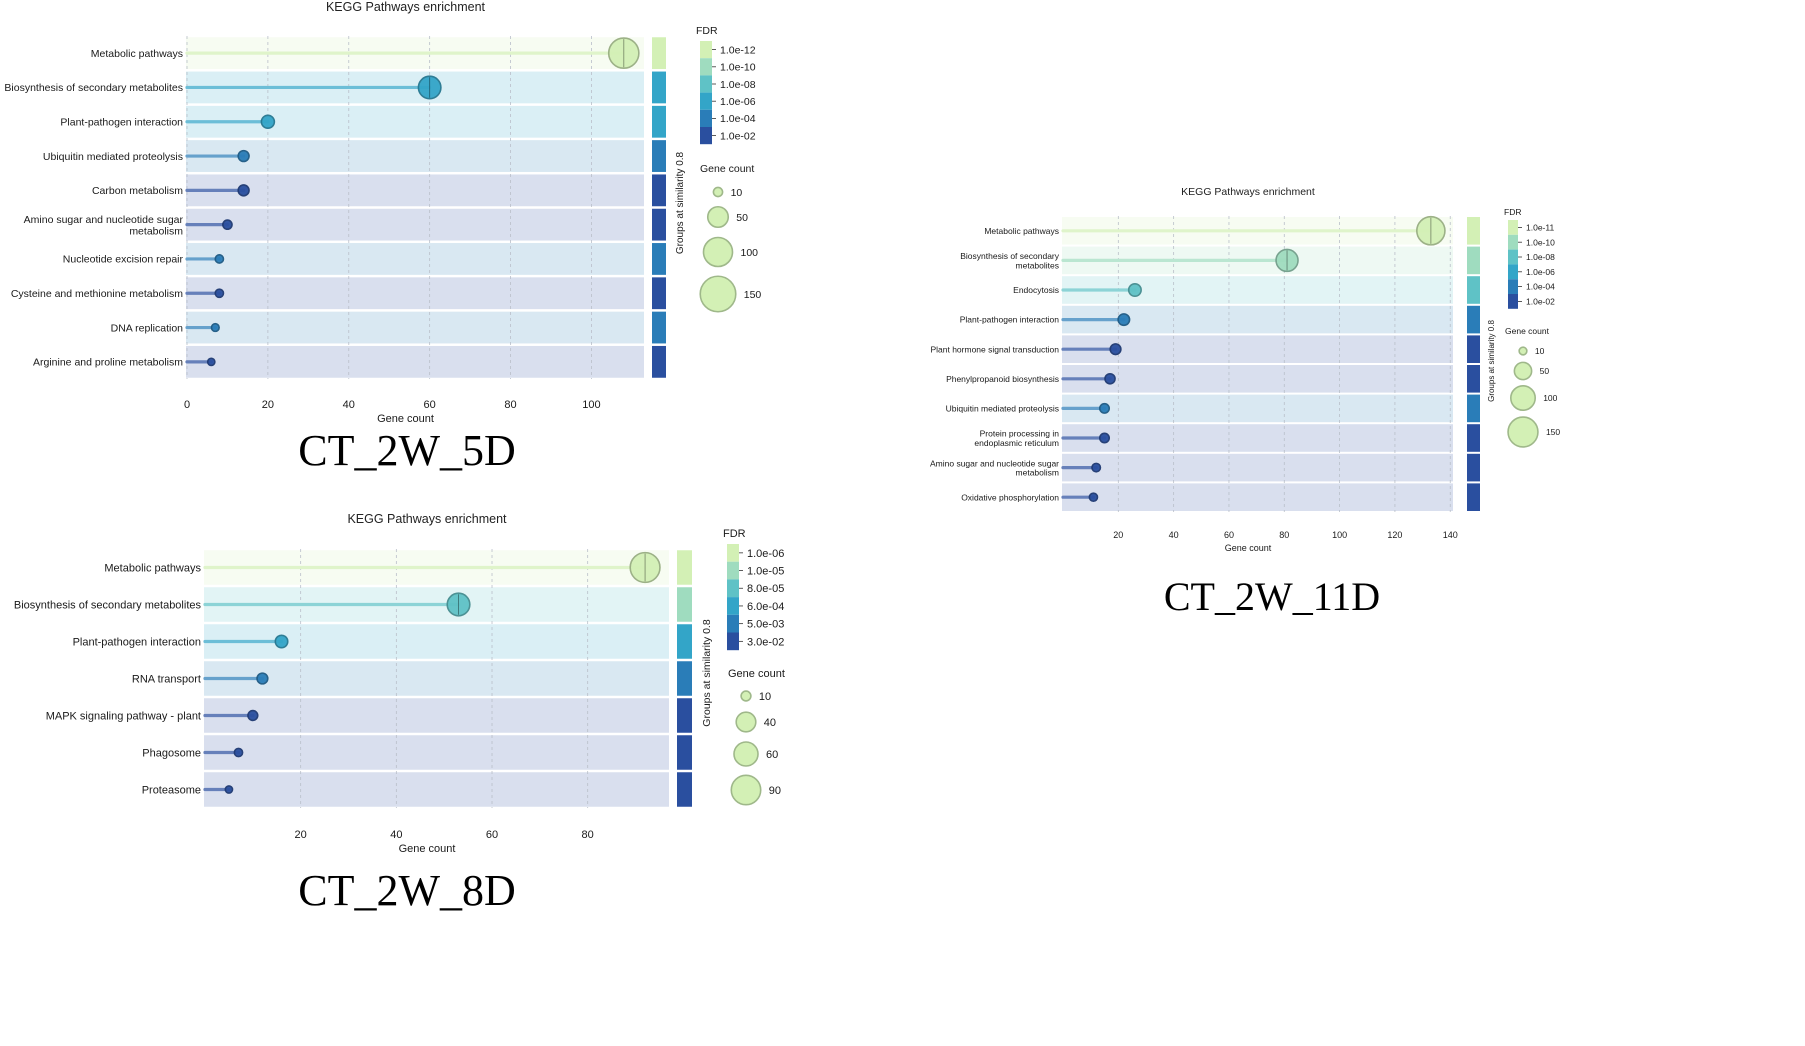 This screenshot has height=1046, width=1805. What do you see at coordinates (738, 50) in the screenshot?
I see `fdr-legend-label: 1.0e-12` at bounding box center [738, 50].